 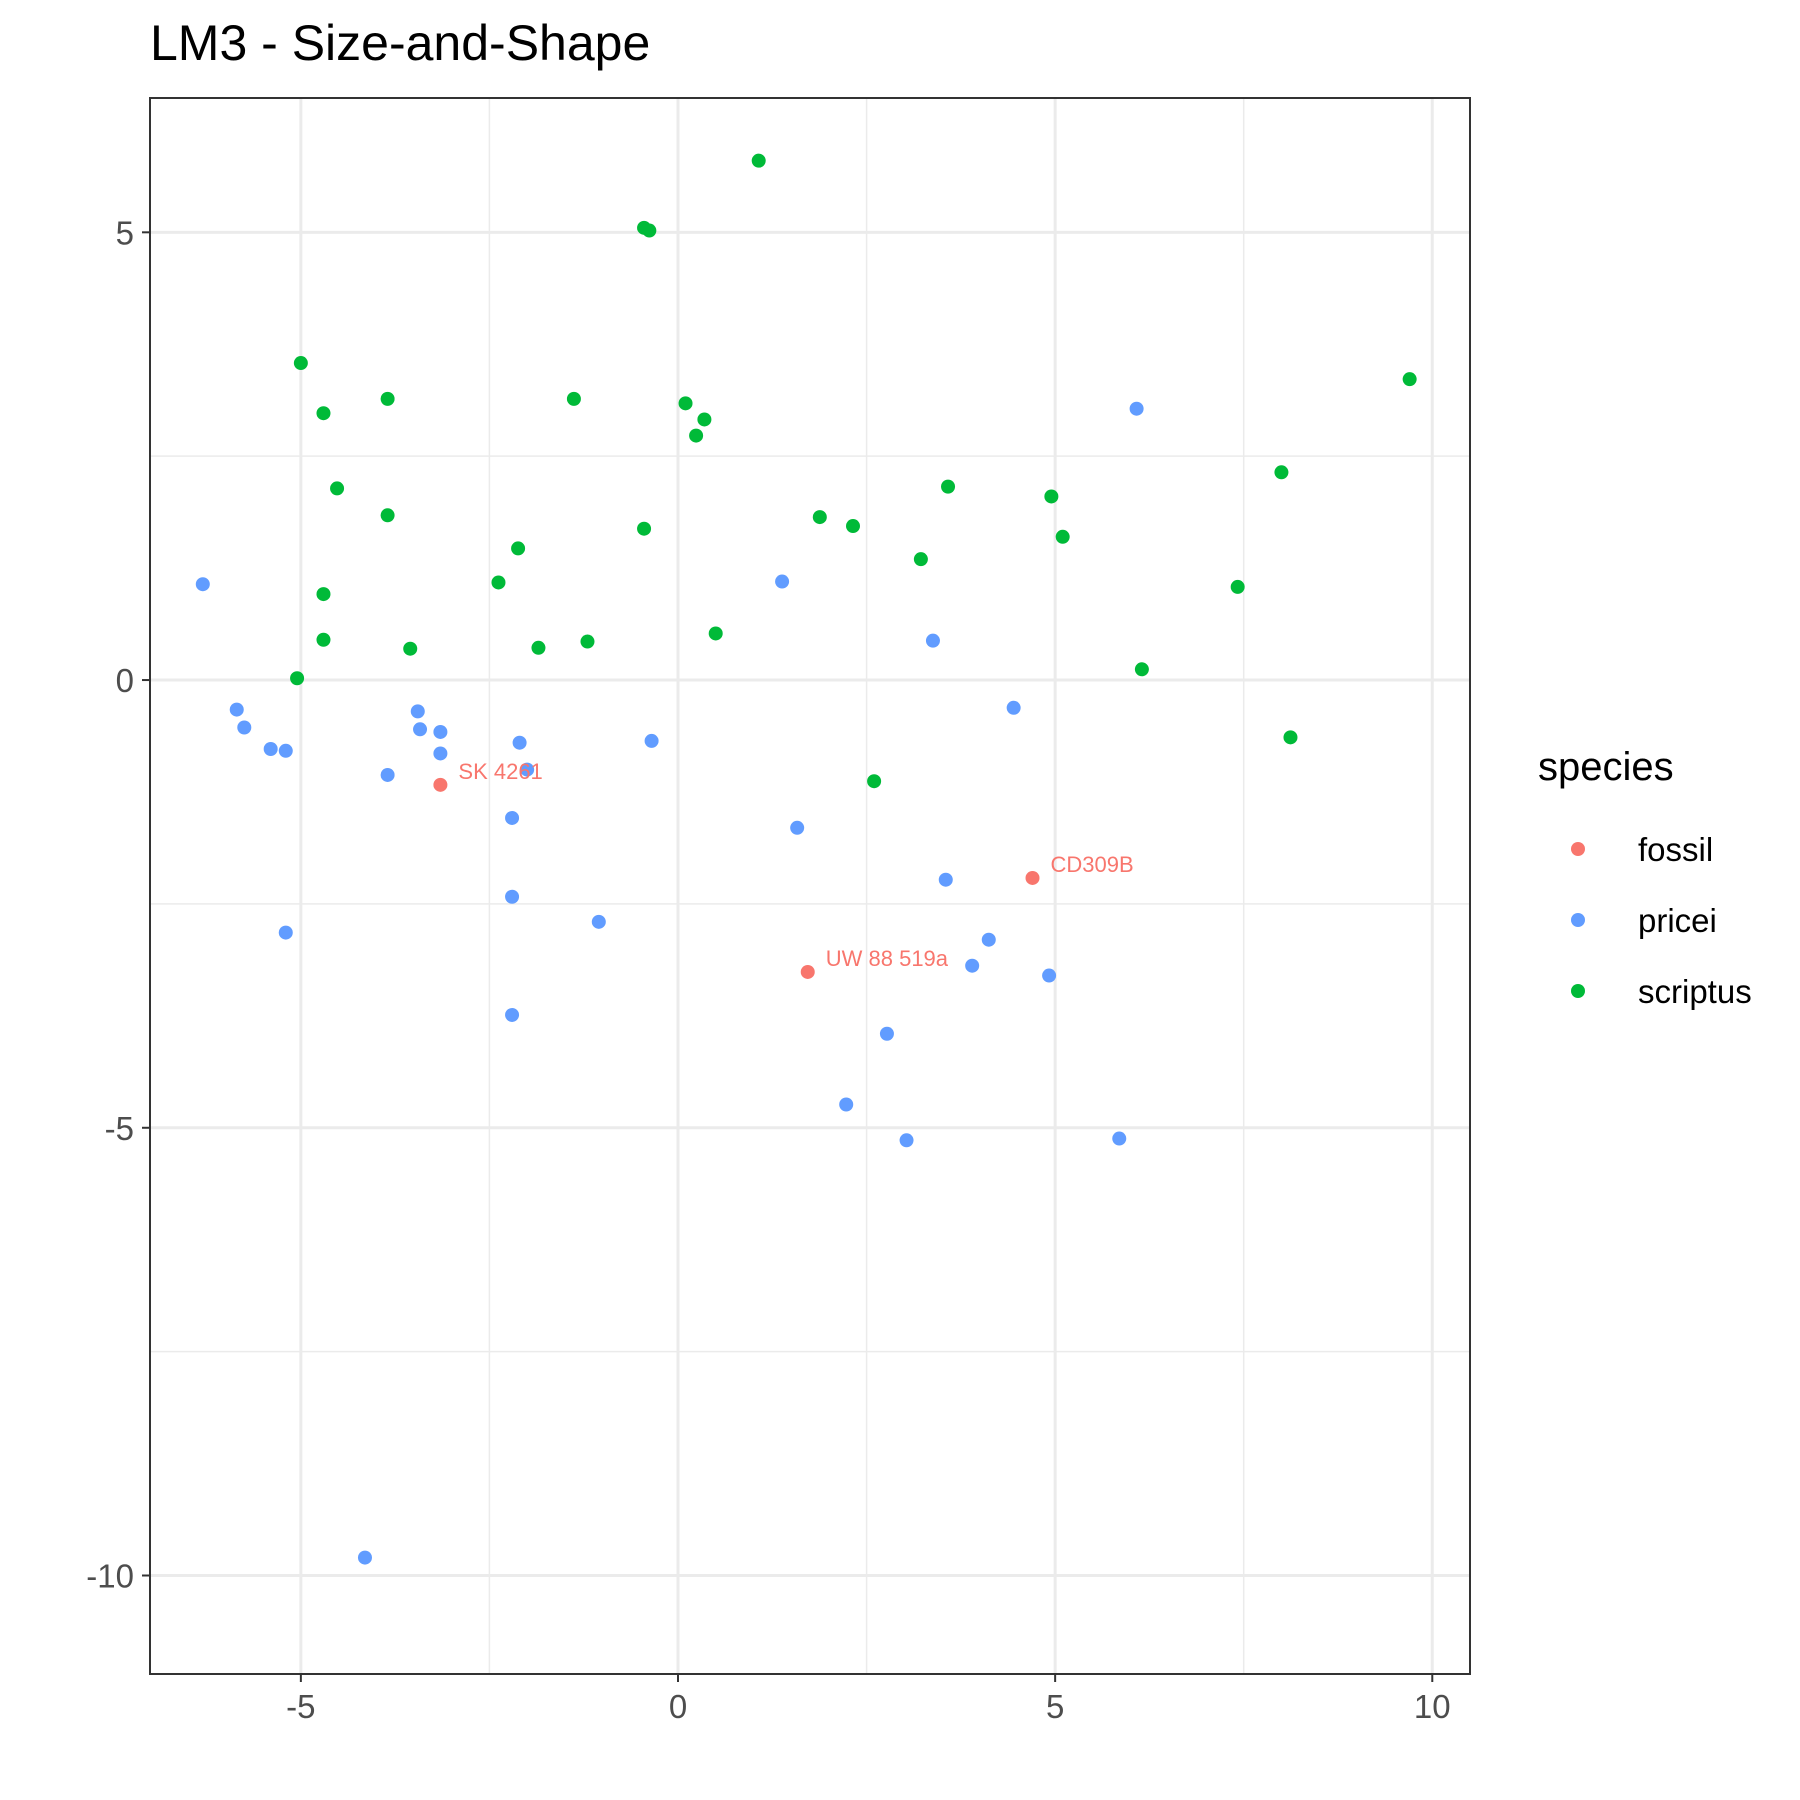 I want to click on y-tick-label: -5, so click(x=119, y=1128).